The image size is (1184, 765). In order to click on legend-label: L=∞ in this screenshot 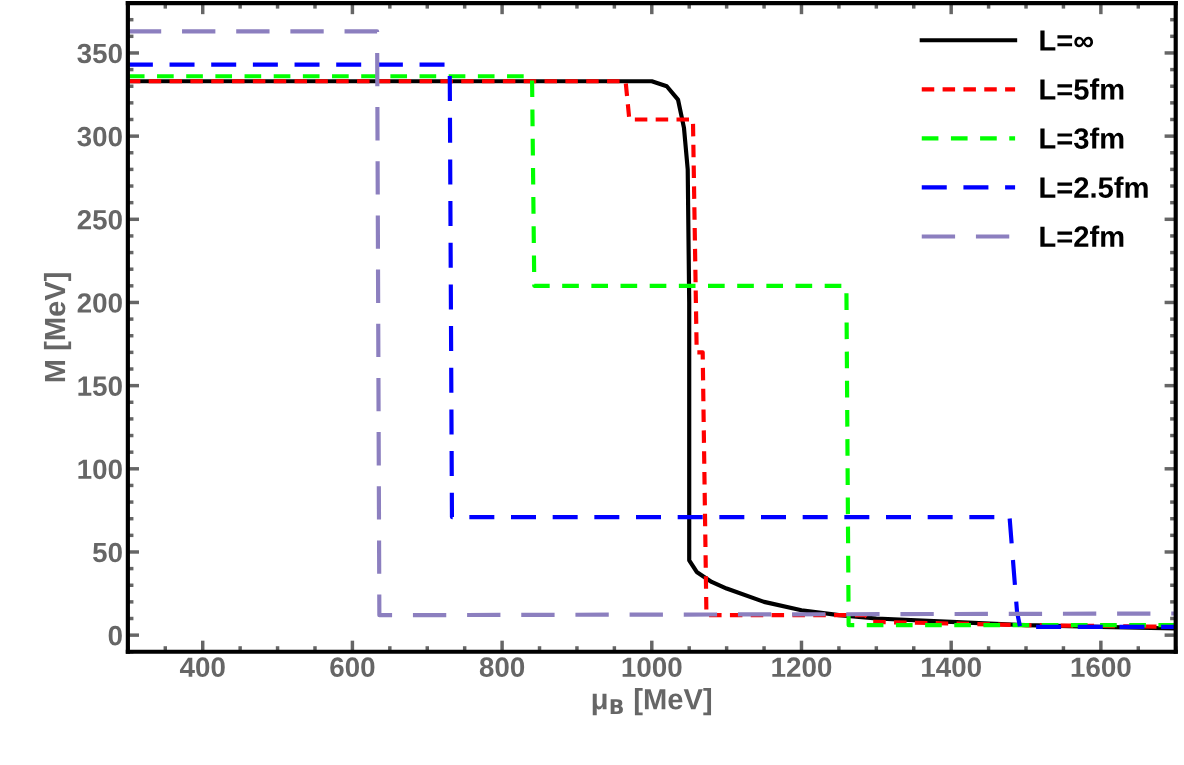, I will do `click(1067, 40)`.